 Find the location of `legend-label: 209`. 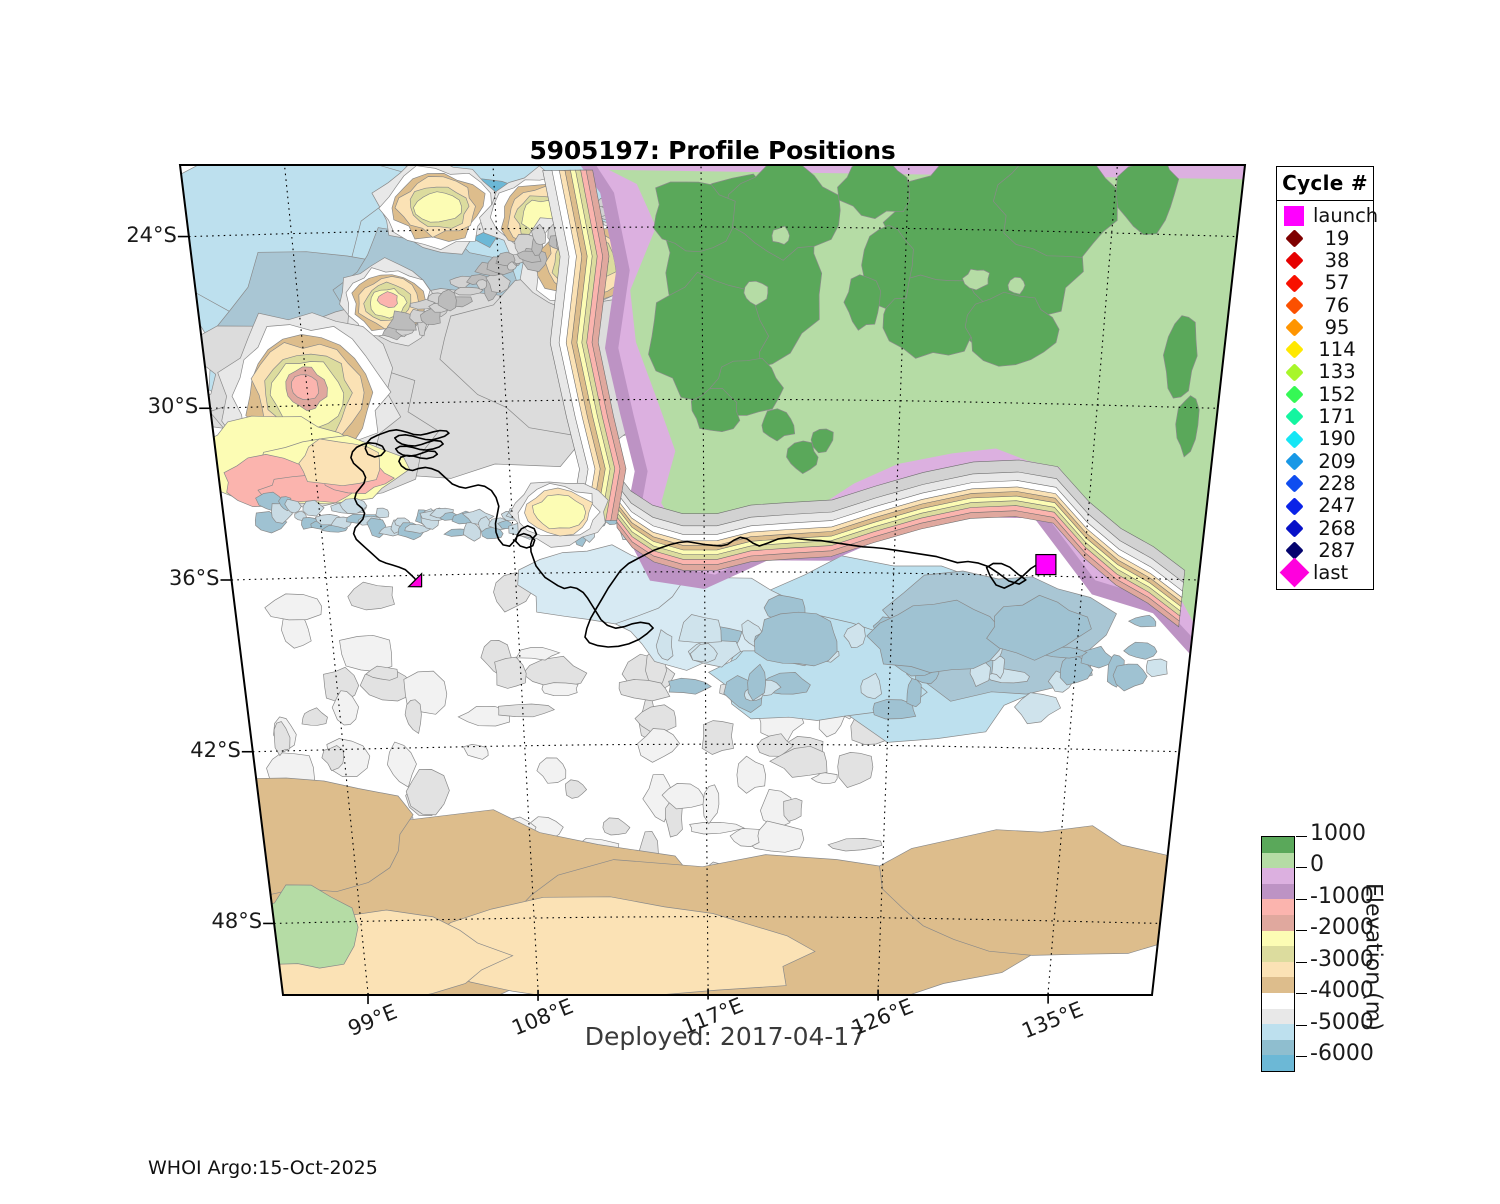

legend-label: 209 is located at coordinates (1337, 461).